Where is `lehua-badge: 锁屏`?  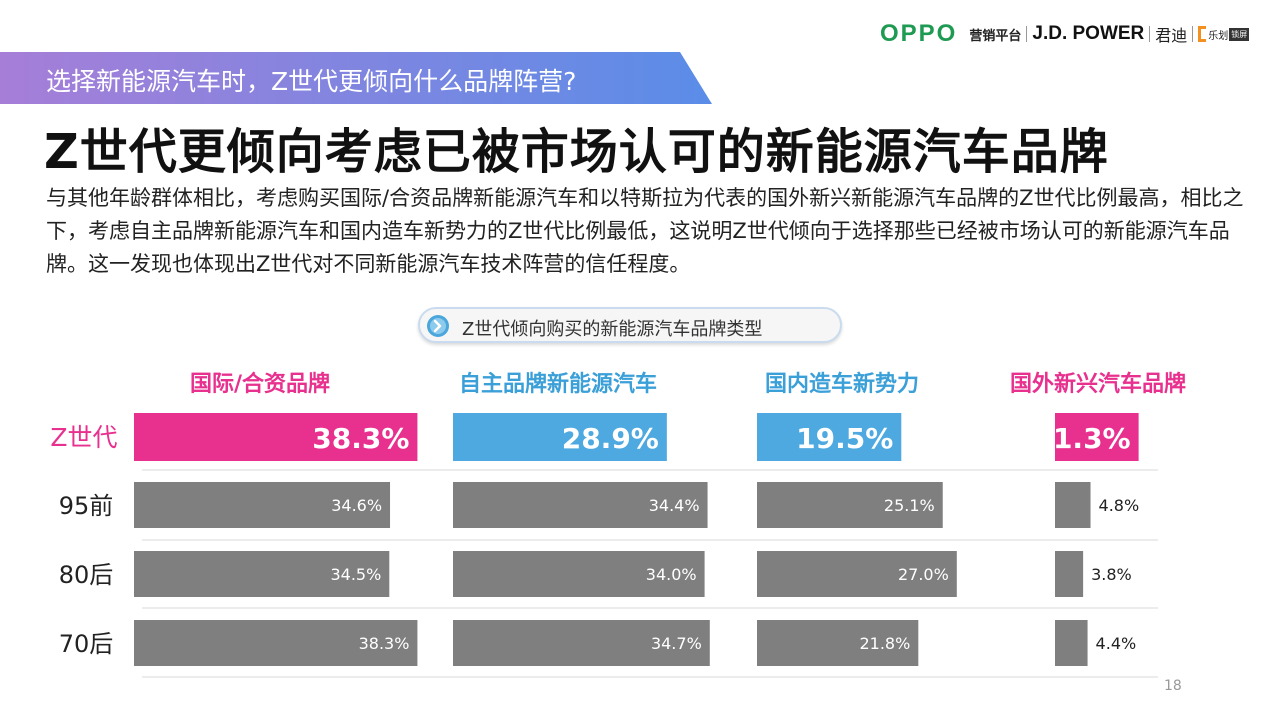
lehua-badge: 锁屏 is located at coordinates (1239, 34).